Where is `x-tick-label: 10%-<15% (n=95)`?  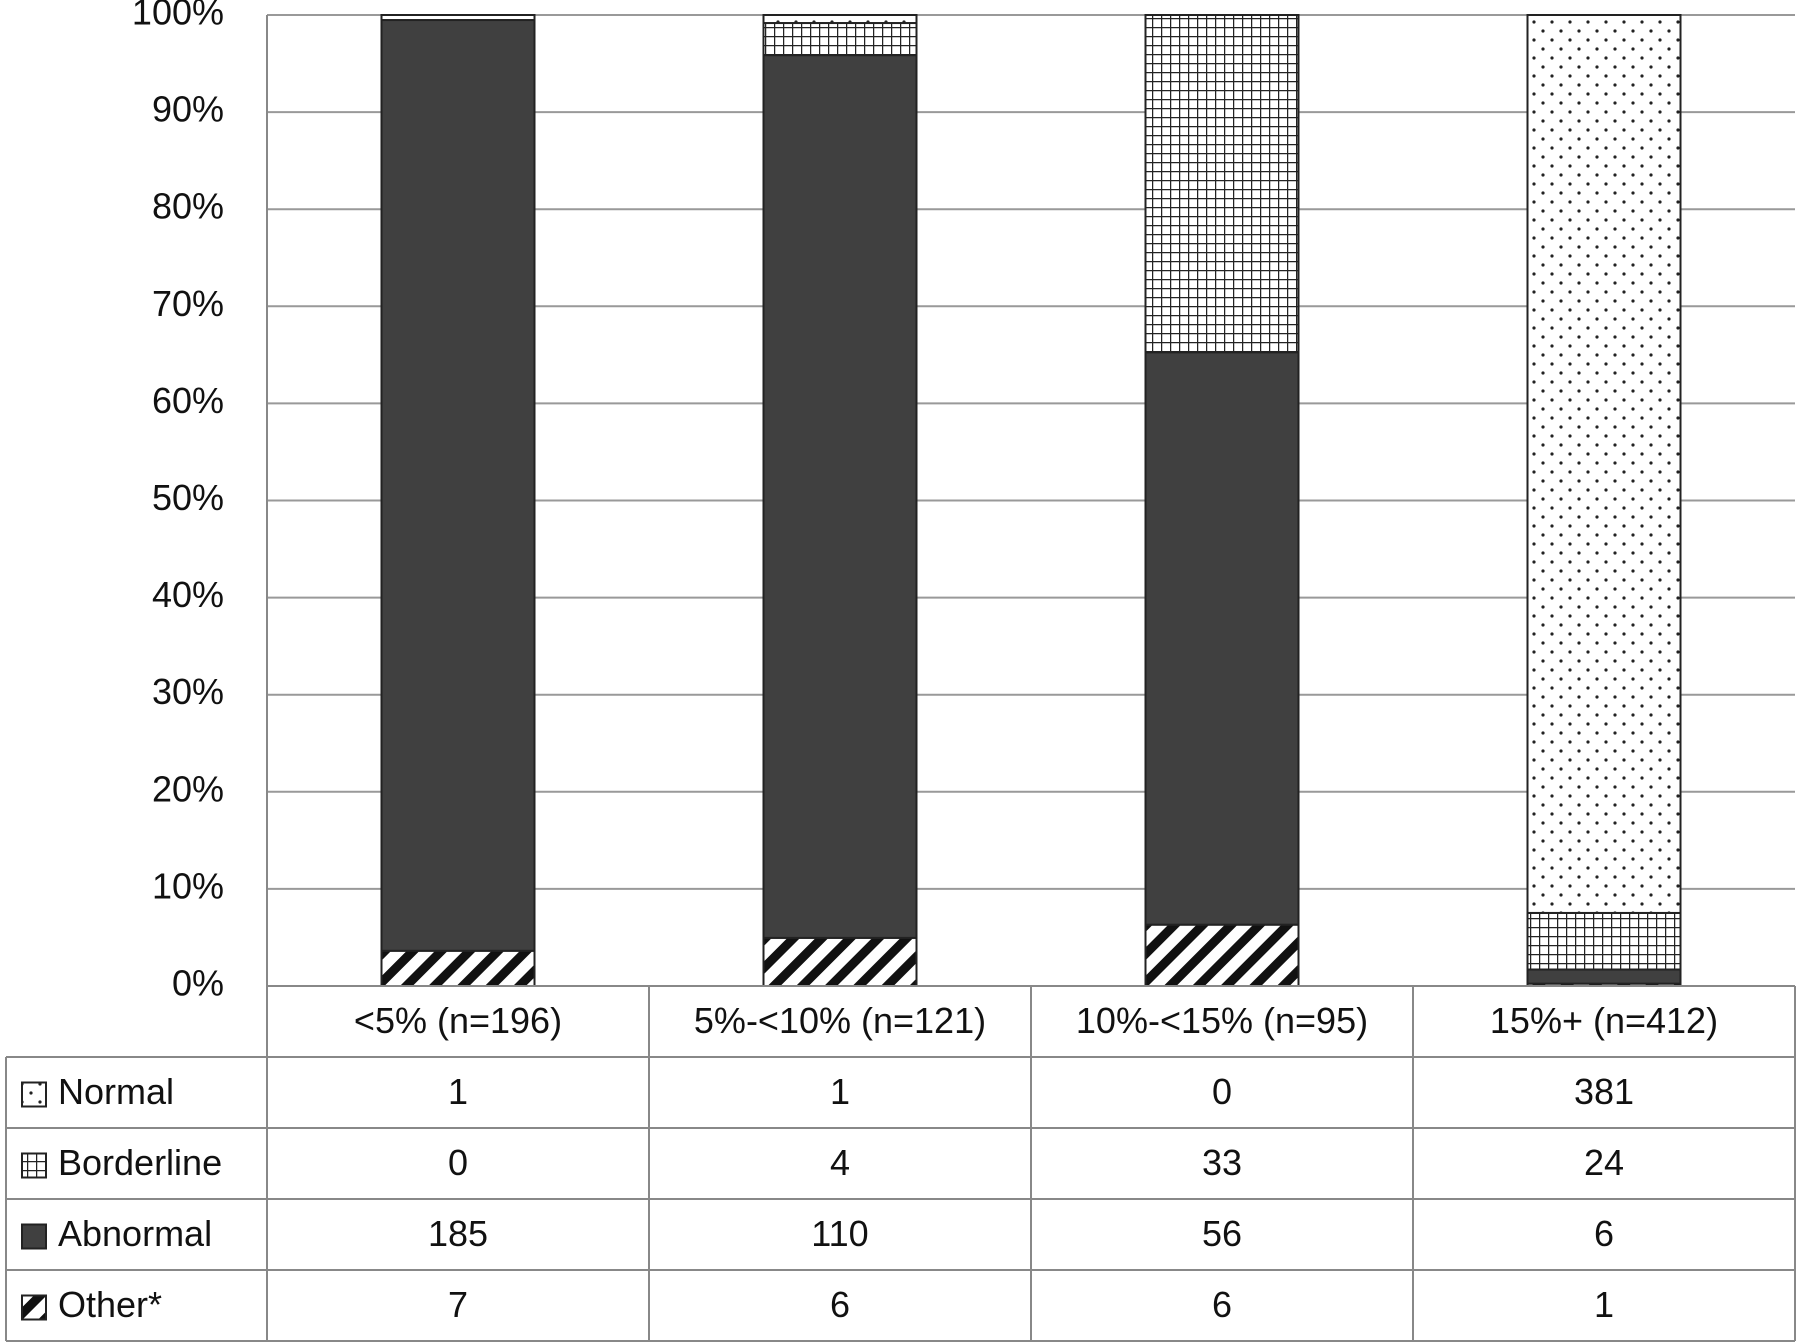 x-tick-label: 10%-<15% (n=95) is located at coordinates (1222, 1020).